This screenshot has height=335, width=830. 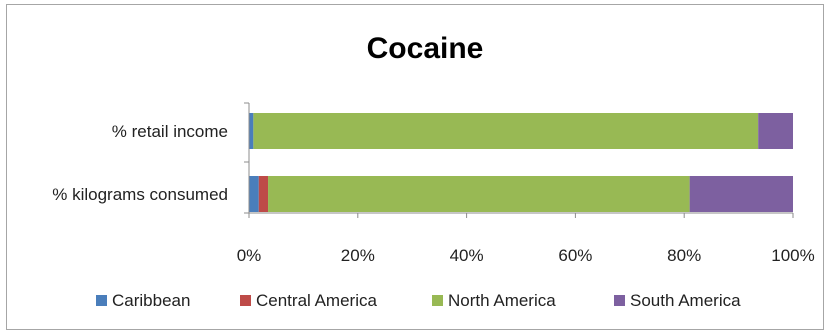 What do you see at coordinates (502, 300) in the screenshot?
I see `legend-label: North America` at bounding box center [502, 300].